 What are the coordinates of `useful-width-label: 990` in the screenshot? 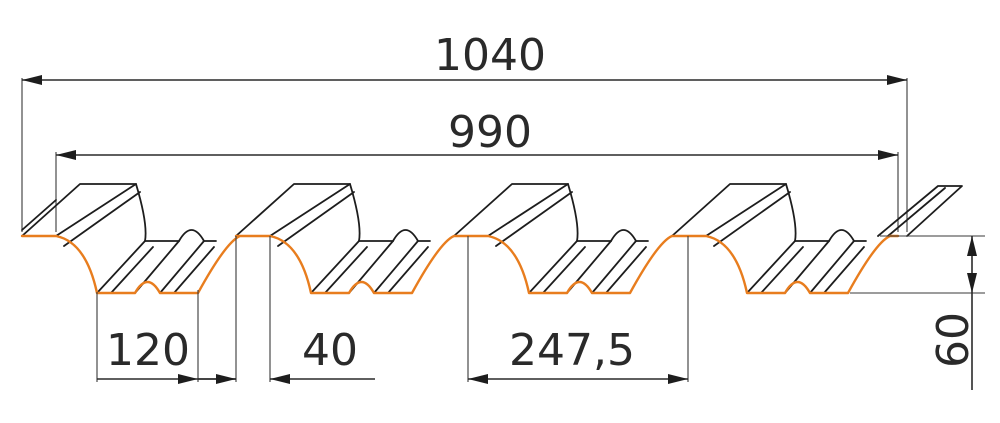 It's located at (490, 132).